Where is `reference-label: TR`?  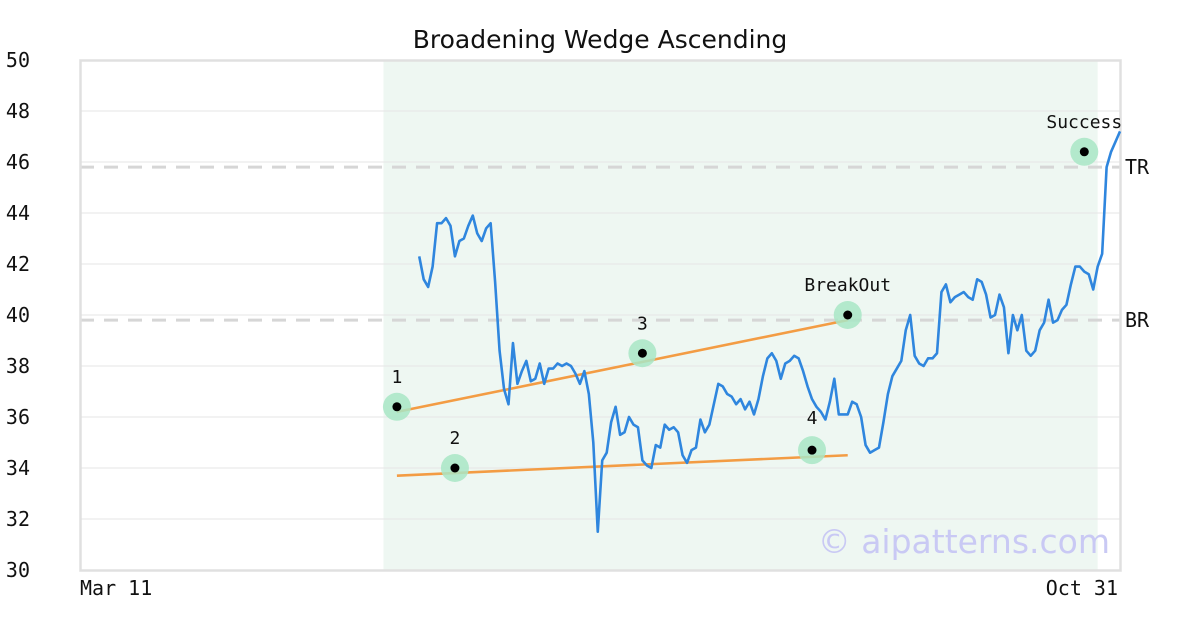
reference-label: TR is located at coordinates (1137, 167).